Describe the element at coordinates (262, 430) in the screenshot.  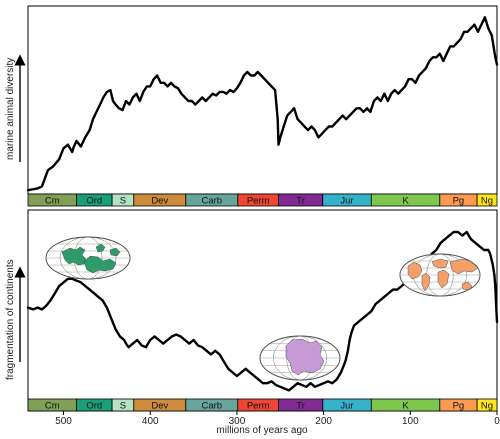
I see `x-axis-label: millions of years ago` at that location.